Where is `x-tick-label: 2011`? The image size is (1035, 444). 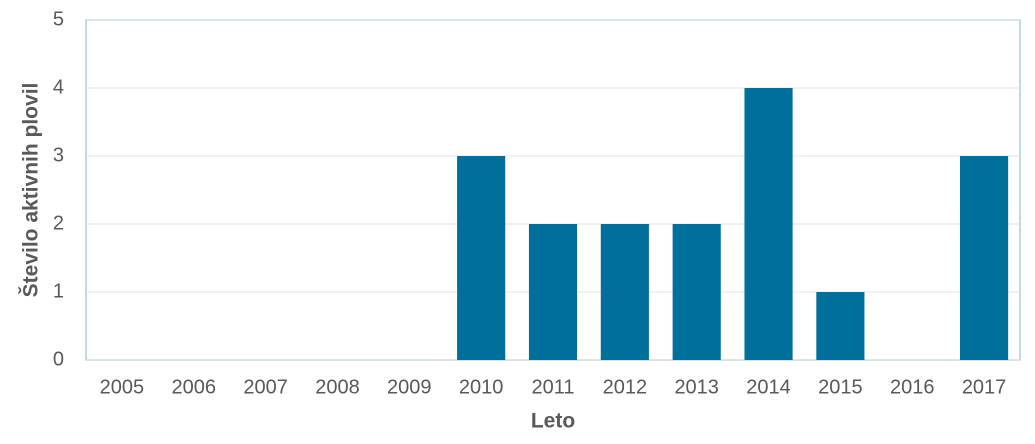
x-tick-label: 2011 is located at coordinates (552, 387).